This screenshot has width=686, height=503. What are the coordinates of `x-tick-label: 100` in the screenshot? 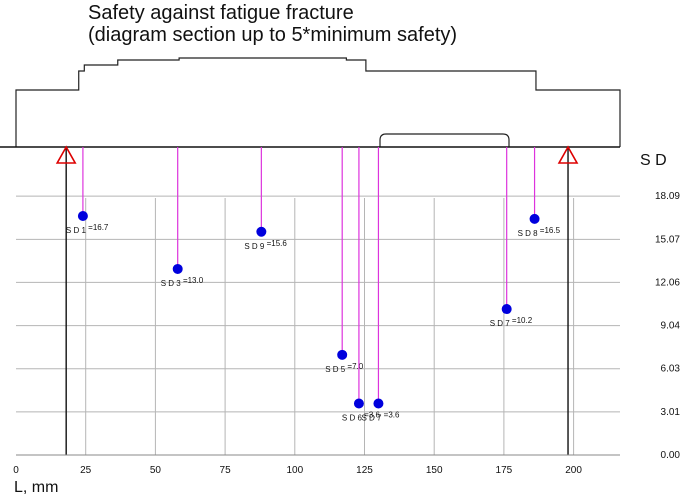 It's located at (294, 470).